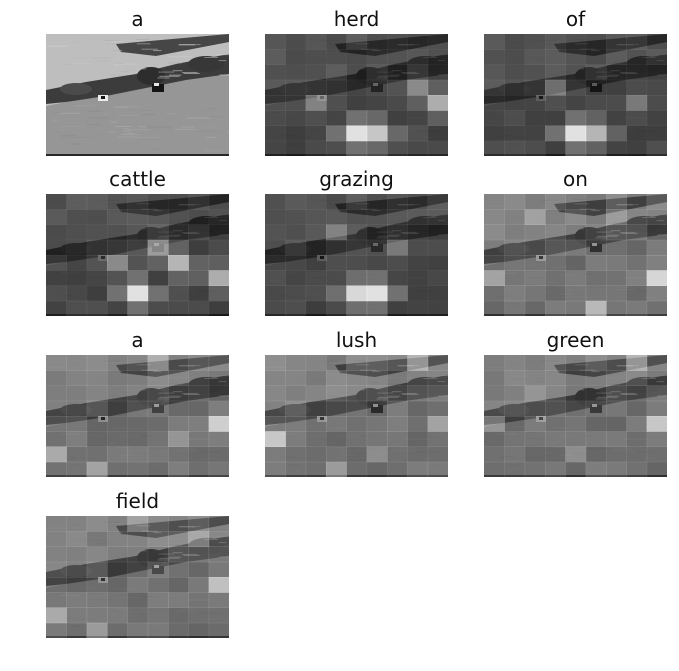 Image resolution: width=679 pixels, height=671 pixels. I want to click on panel-word-label: on, so click(575, 179).